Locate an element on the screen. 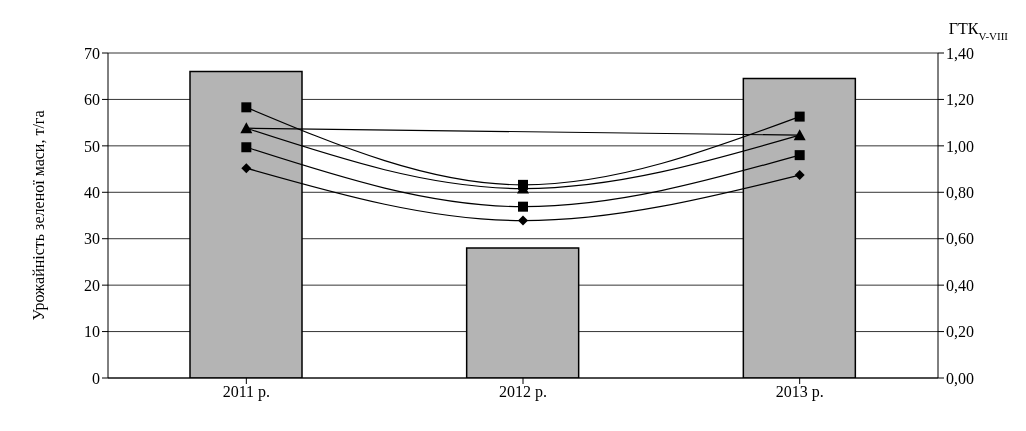  y-tick-label: 70 is located at coordinates (92, 53).